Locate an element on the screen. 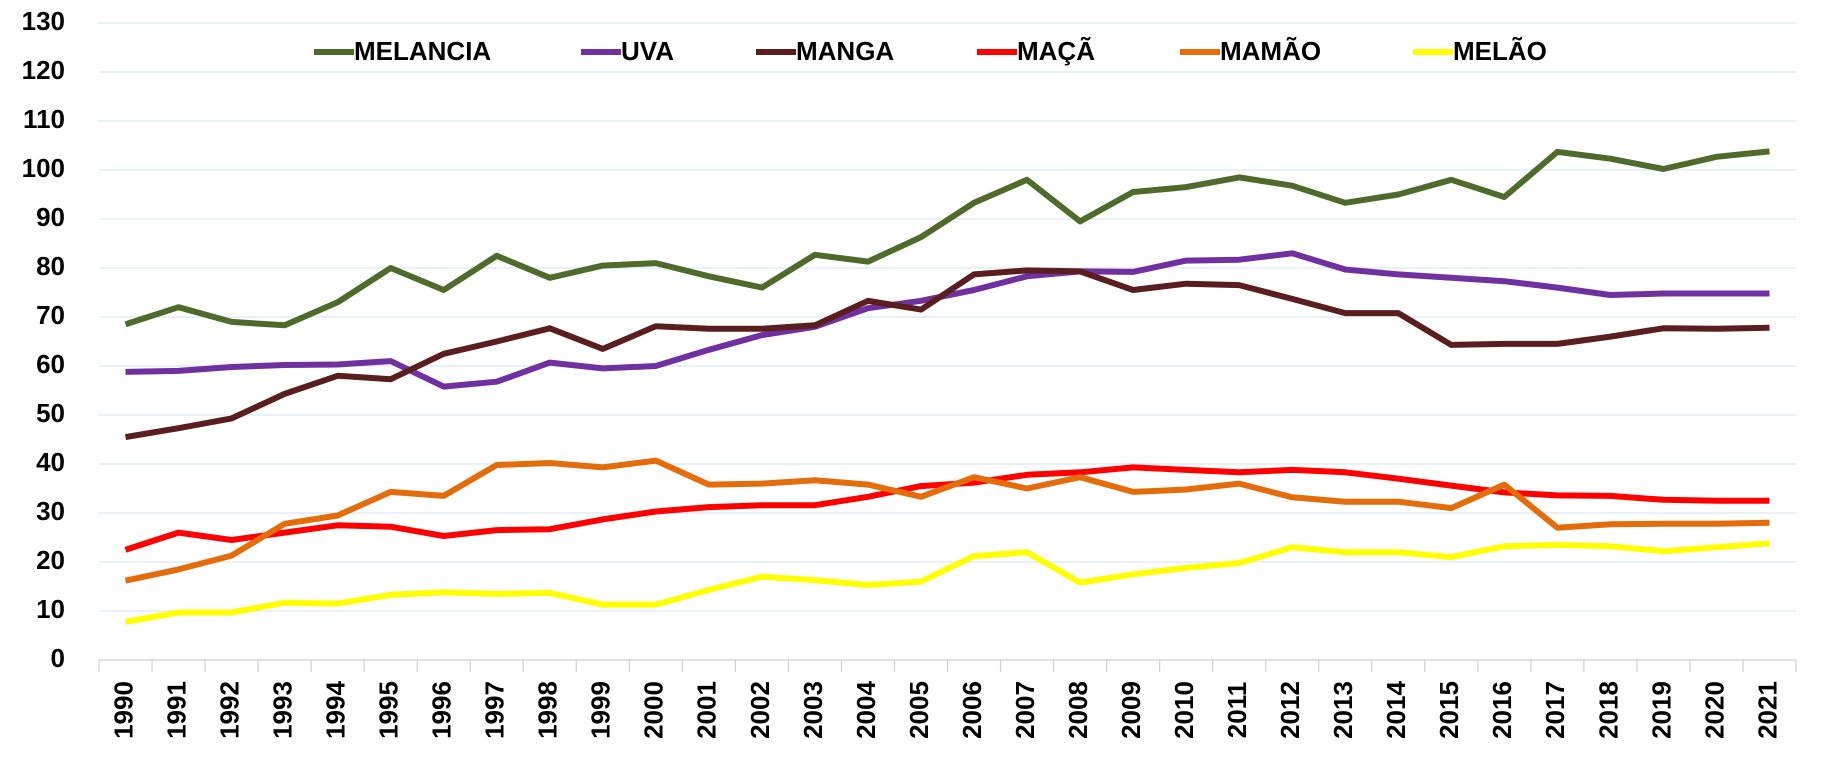 The image size is (1823, 758). legend-label: MANGA is located at coordinates (845, 51).